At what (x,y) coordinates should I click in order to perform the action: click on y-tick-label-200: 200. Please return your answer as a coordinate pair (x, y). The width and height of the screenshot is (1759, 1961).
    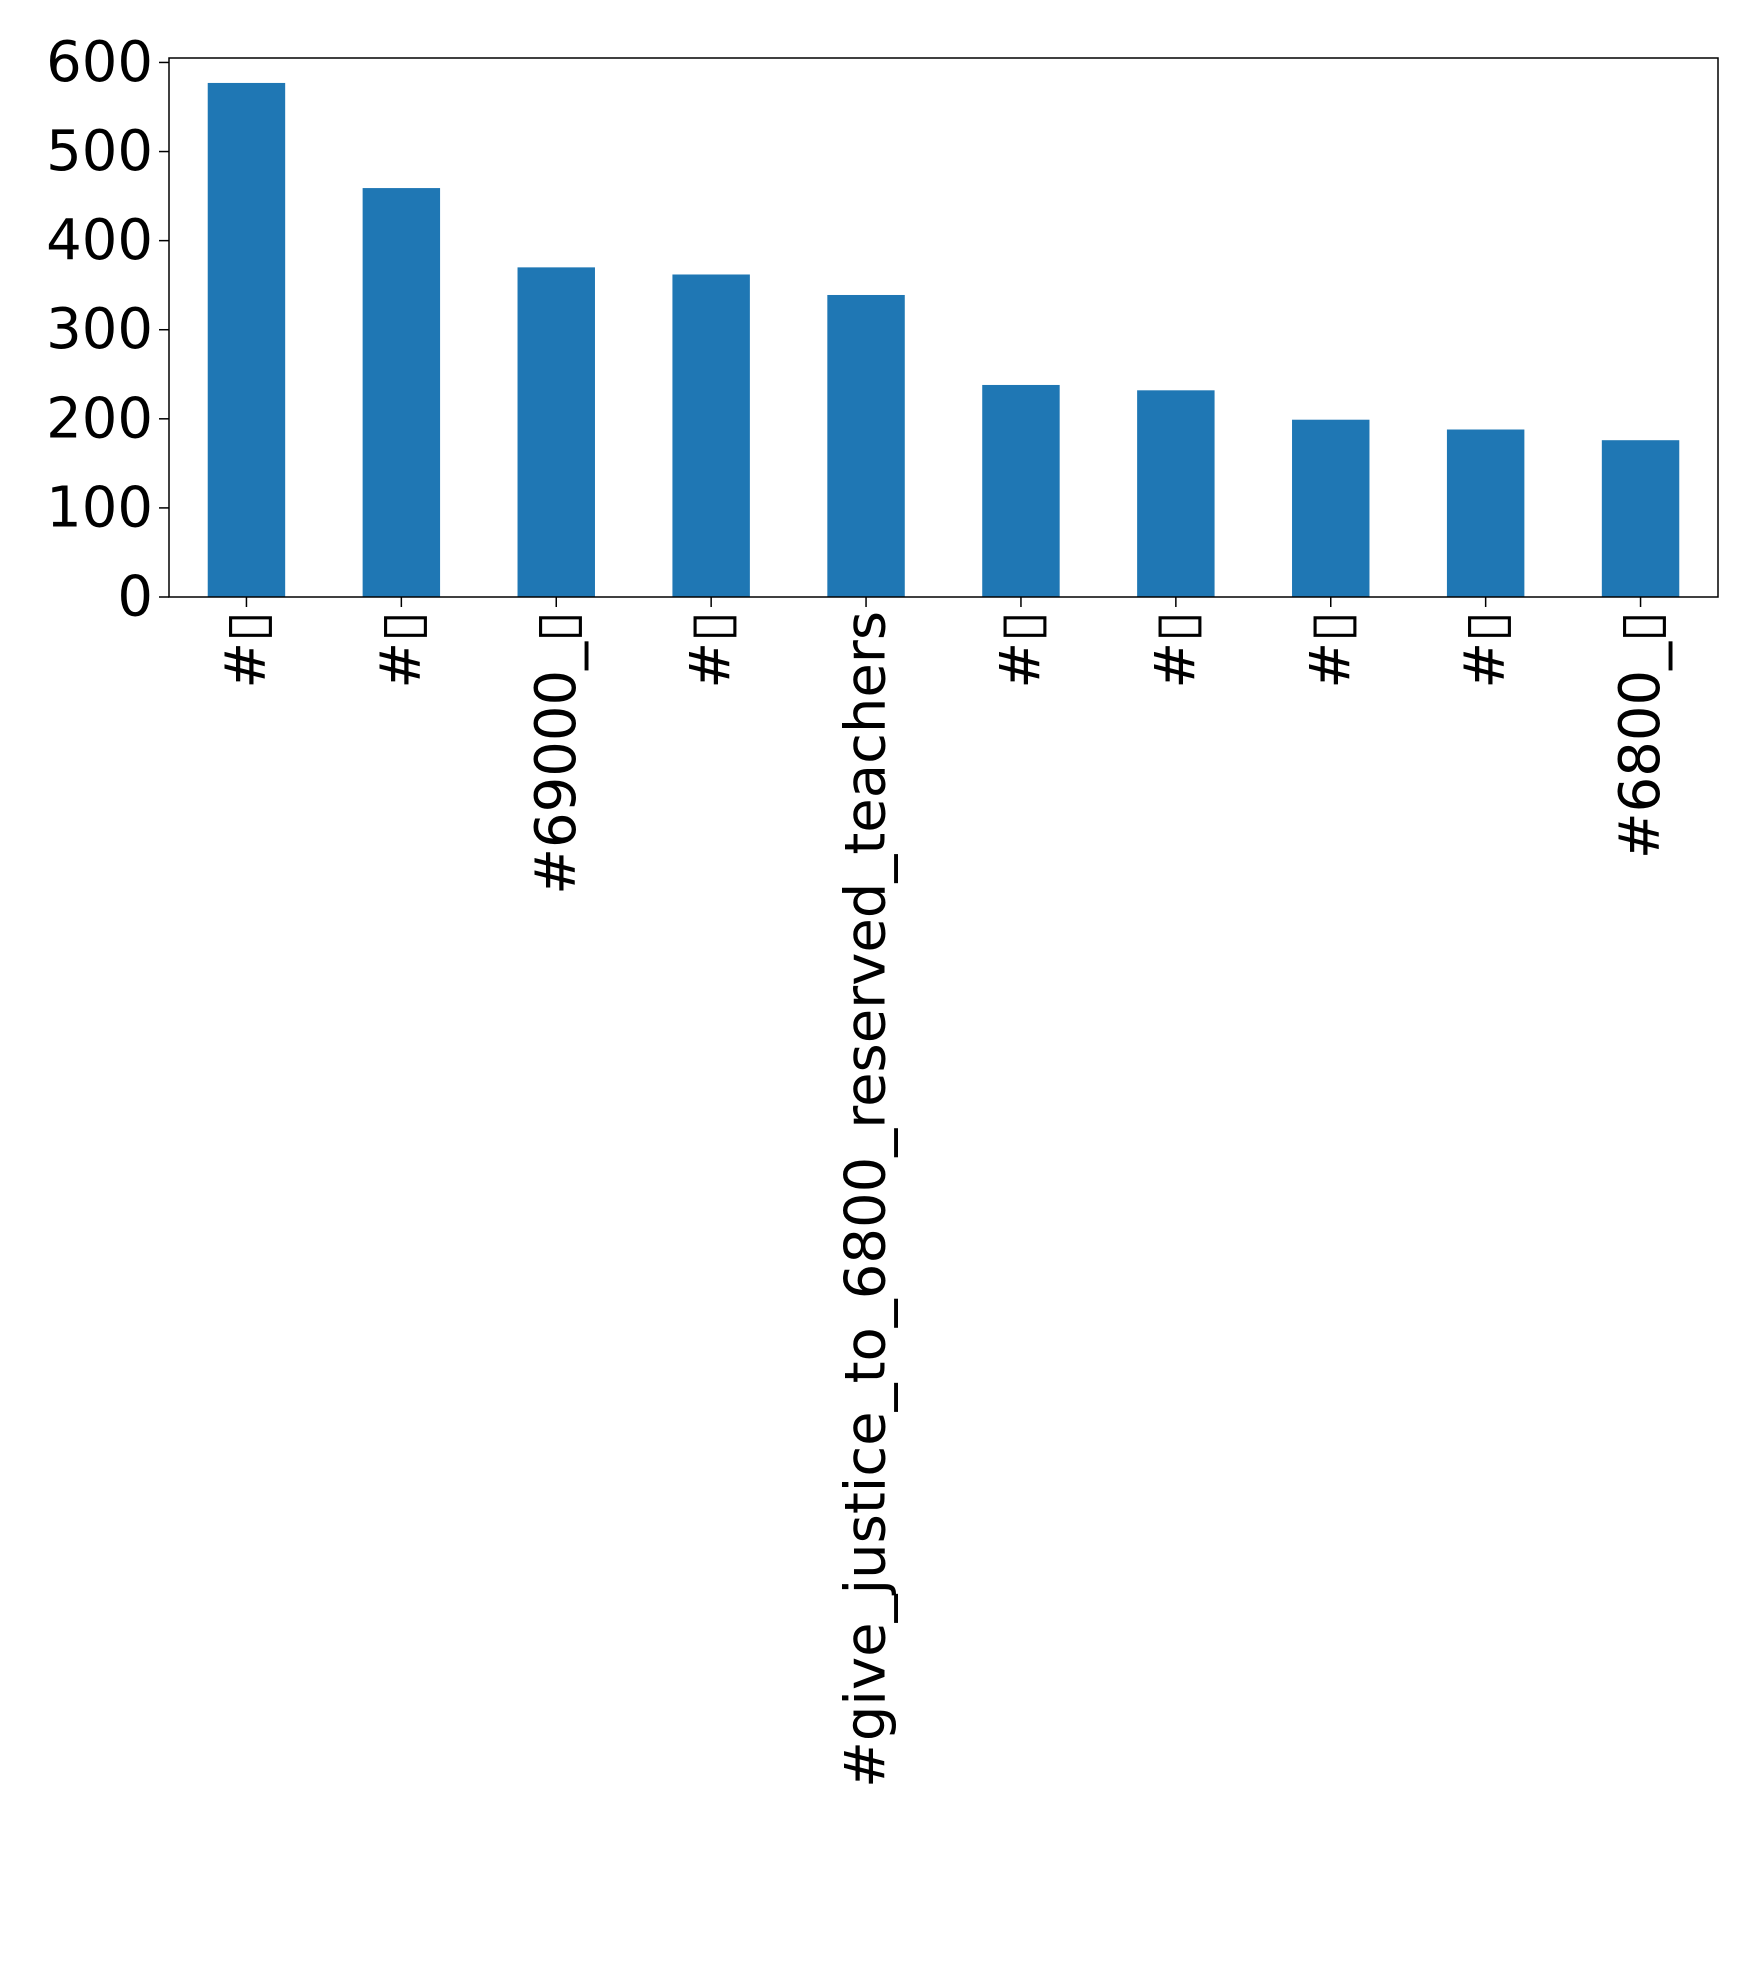
    Looking at the image, I should click on (99, 418).